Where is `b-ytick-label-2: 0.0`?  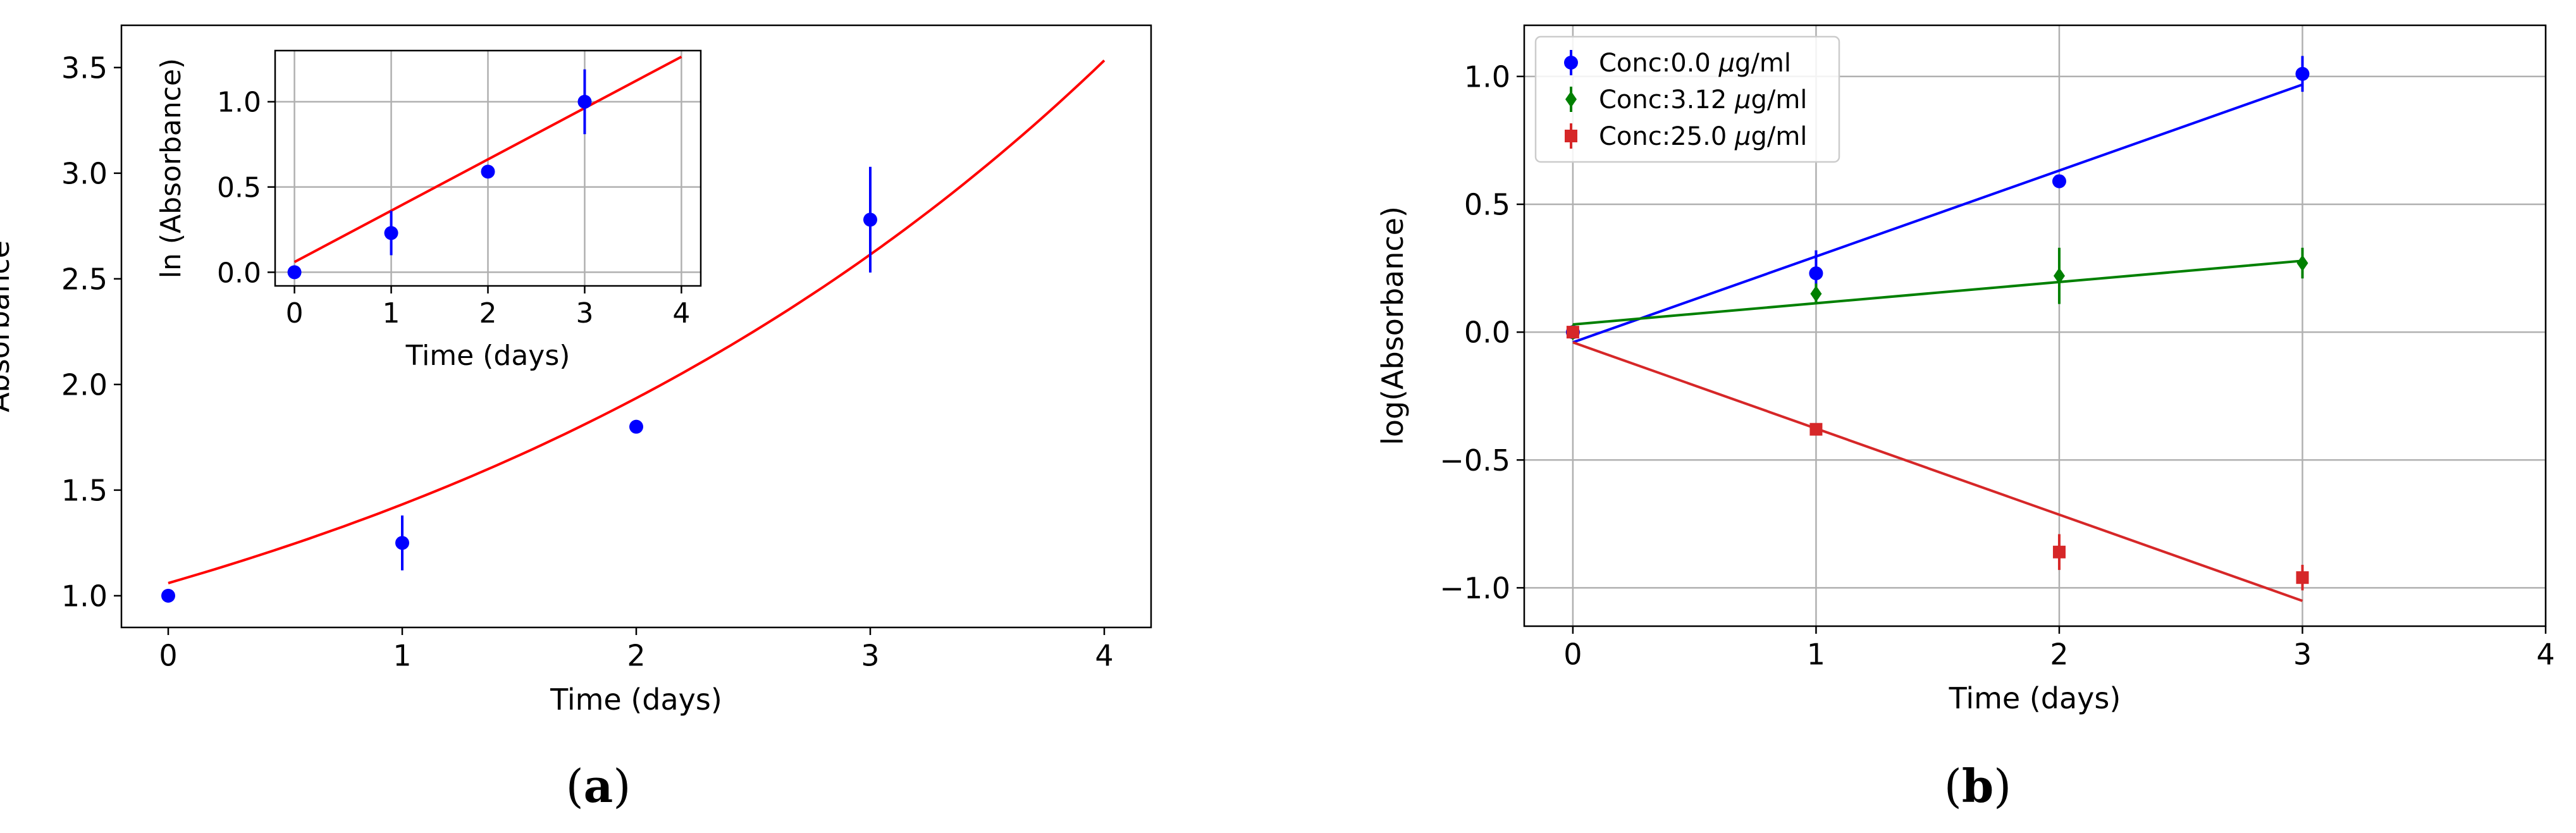
b-ytick-label-2: 0.0 is located at coordinates (1487, 333).